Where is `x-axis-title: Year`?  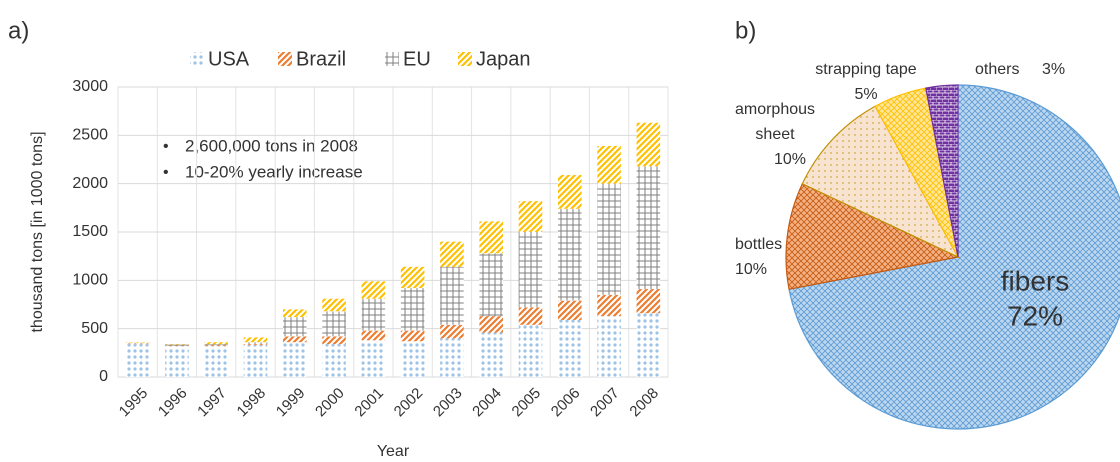
x-axis-title: Year is located at coordinates (393, 451).